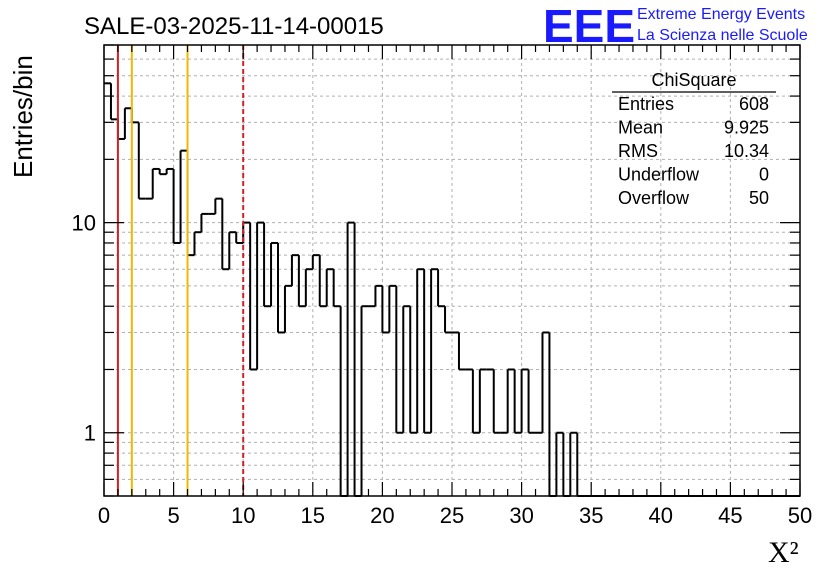 The width and height of the screenshot is (836, 572). What do you see at coordinates (638, 151) in the screenshot?
I see `stats-label: RMS` at bounding box center [638, 151].